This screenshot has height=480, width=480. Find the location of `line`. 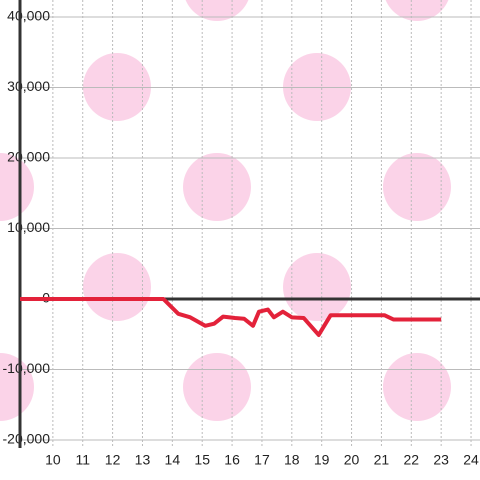

line is located at coordinates (231, 317).